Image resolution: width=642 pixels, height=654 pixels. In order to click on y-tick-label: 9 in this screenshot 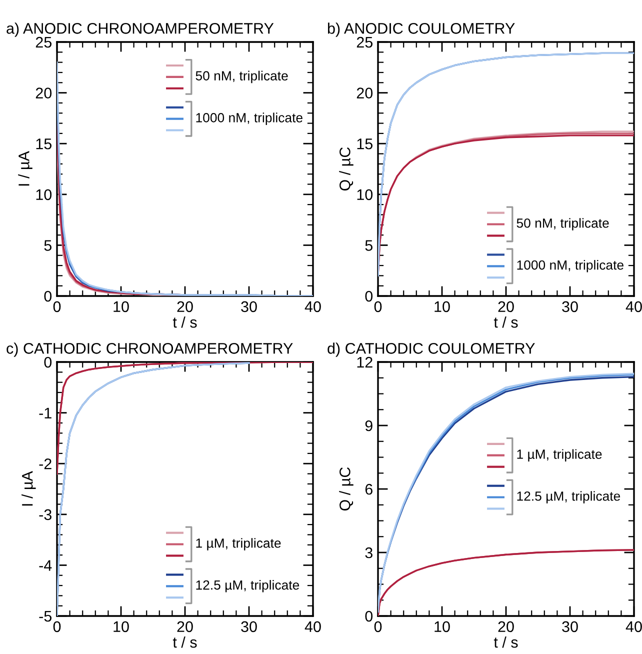, I will do `click(368, 426)`.